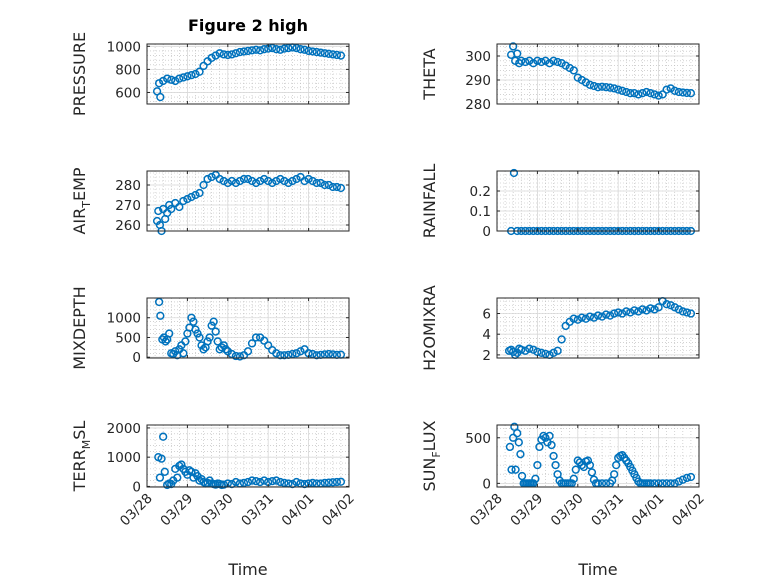 The image size is (778, 583). I want to click on y-tick-label: 1000, so click(124, 458).